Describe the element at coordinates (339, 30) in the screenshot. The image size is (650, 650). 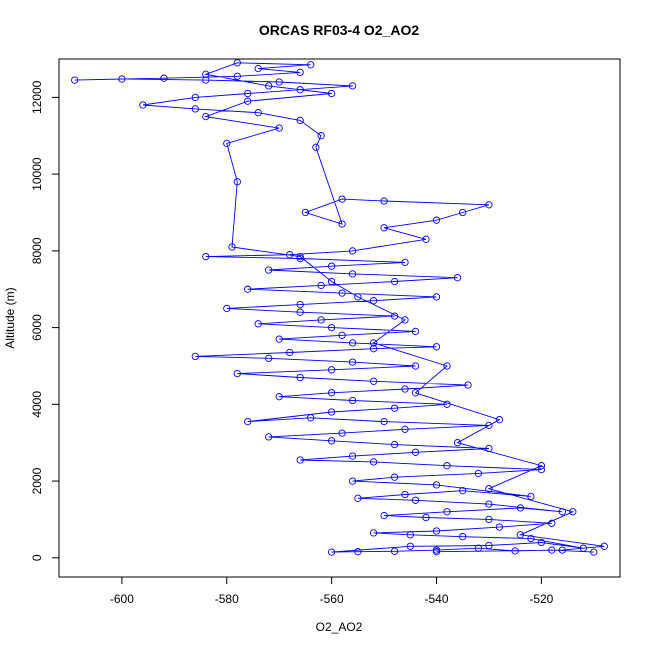
I see `chart-title: ORCAS RF03-4 O2_AO2` at that location.